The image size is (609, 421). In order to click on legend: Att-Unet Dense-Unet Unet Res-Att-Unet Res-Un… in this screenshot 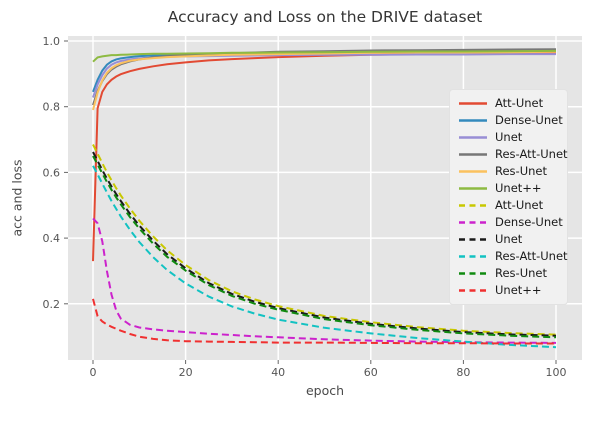, I will do `click(508, 197)`.